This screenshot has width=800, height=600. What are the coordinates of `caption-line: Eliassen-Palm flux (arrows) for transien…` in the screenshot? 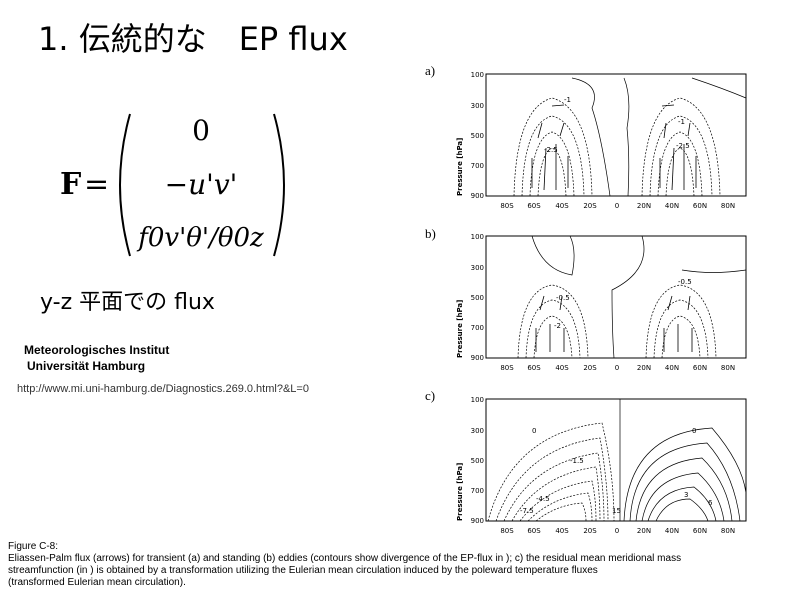 It's located at (345, 558).